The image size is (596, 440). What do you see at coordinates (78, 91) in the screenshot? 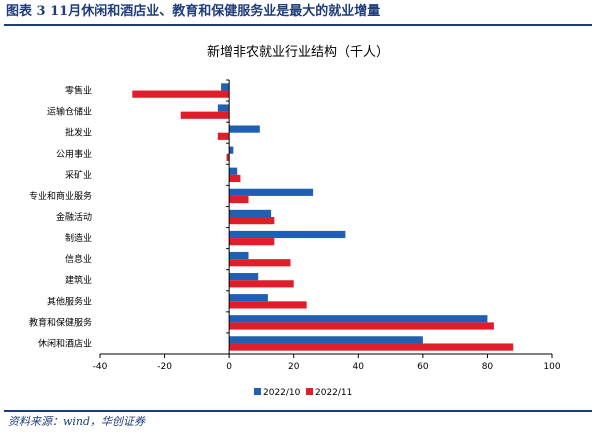
I see `category-label: 零售业` at bounding box center [78, 91].